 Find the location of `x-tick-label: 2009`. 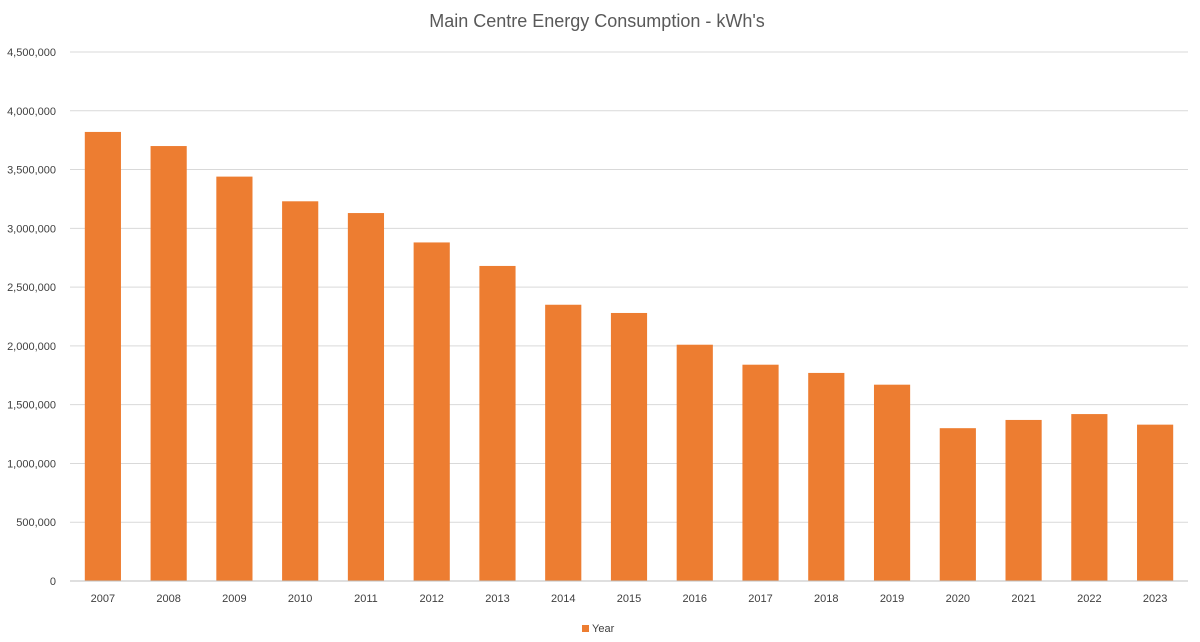

x-tick-label: 2009 is located at coordinates (234, 599).